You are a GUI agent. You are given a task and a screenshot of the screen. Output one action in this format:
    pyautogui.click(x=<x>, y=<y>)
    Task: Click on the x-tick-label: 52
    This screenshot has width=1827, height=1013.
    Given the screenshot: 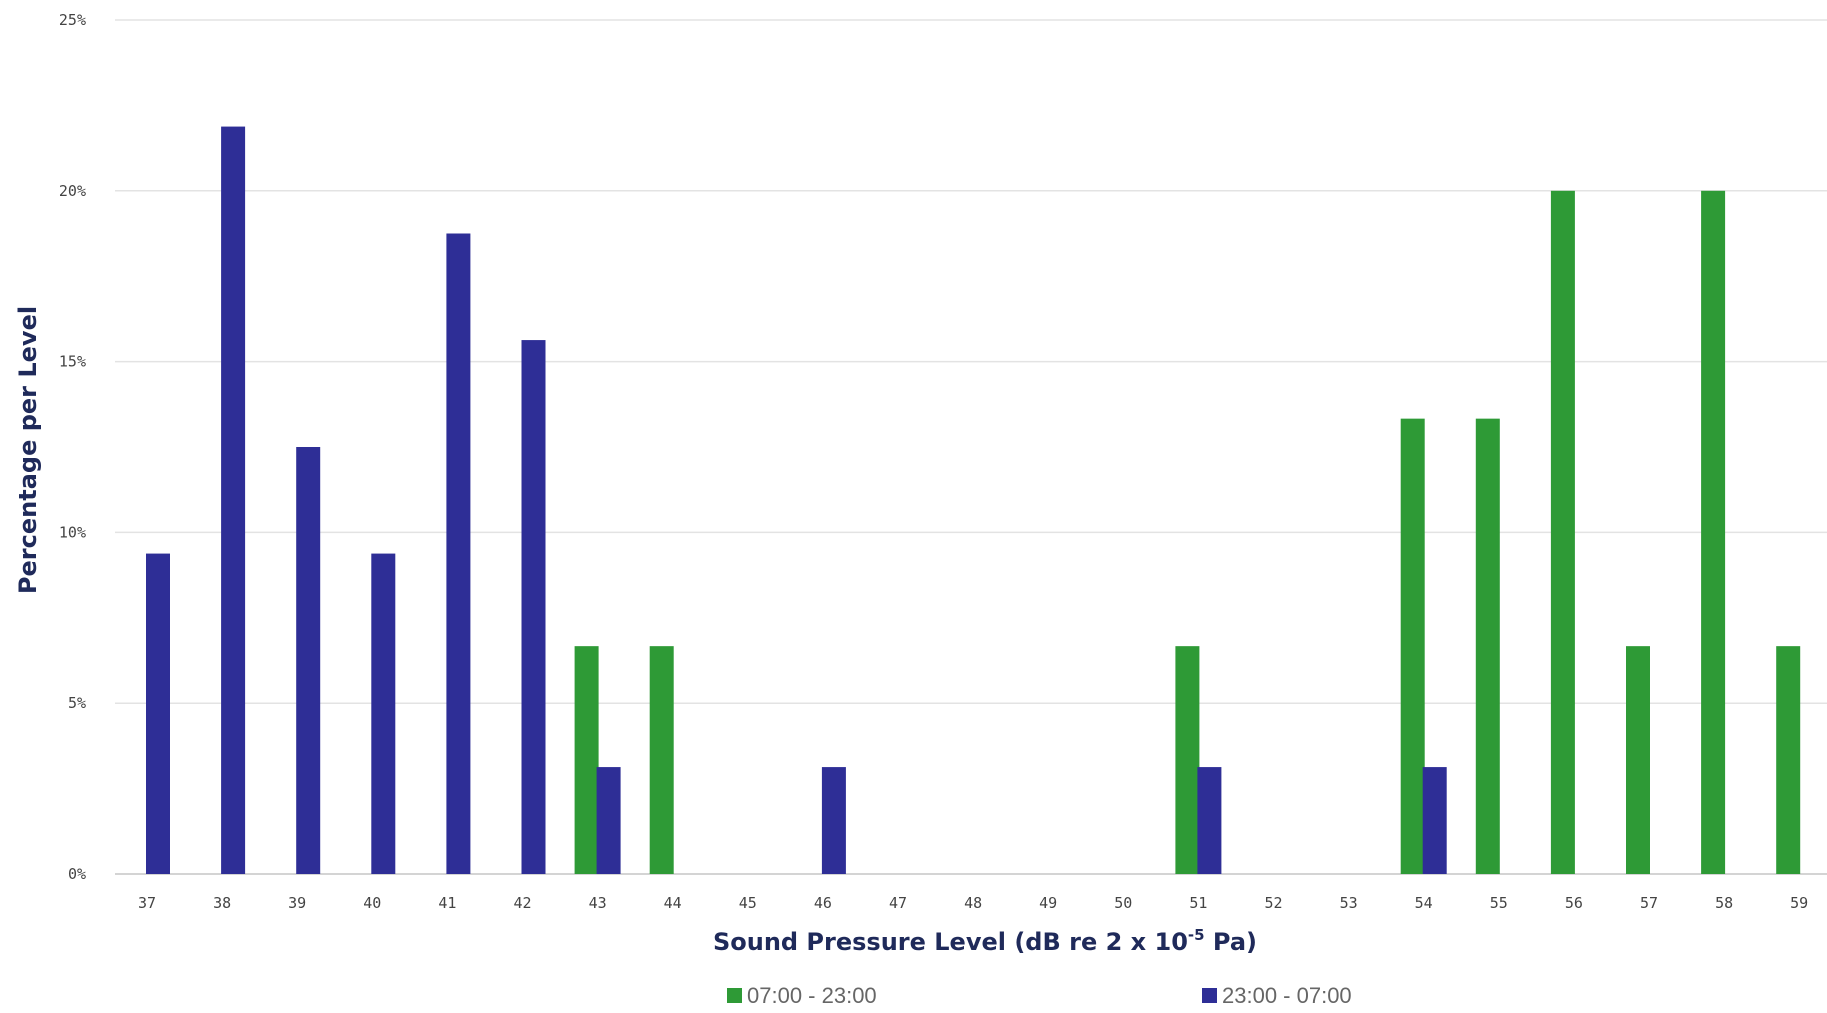 What is the action you would take?
    pyautogui.click(x=1273, y=903)
    